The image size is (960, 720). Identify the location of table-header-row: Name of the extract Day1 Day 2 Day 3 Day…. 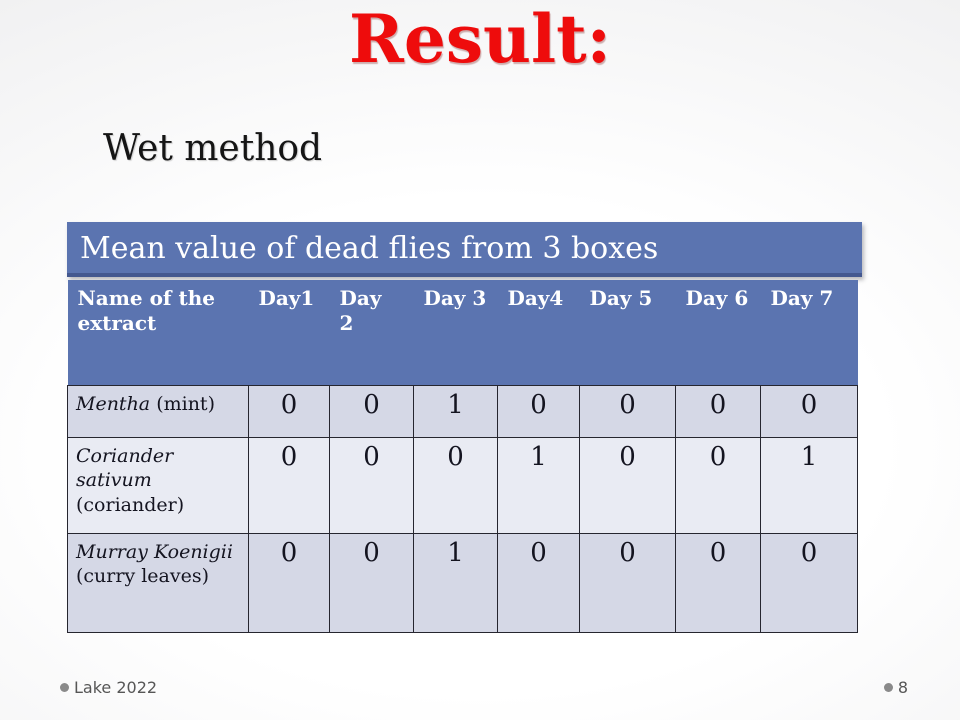
(462, 332).